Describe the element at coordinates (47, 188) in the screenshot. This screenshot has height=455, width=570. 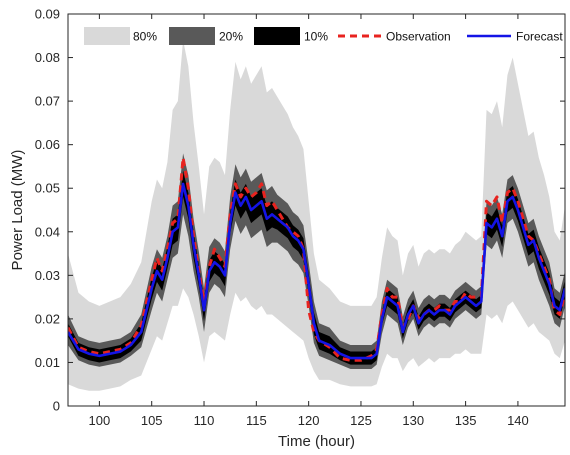
I see `y-tick-label: 0.05` at that location.